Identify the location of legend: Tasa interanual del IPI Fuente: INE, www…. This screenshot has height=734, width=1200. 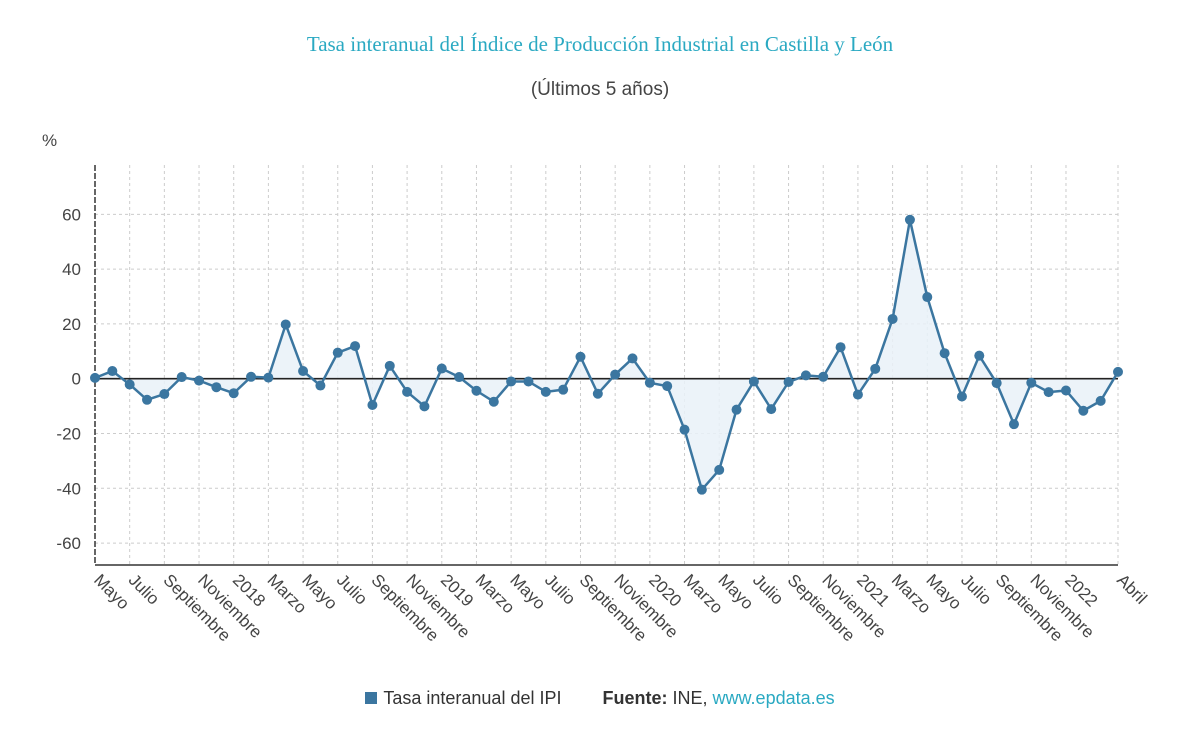
(600, 698).